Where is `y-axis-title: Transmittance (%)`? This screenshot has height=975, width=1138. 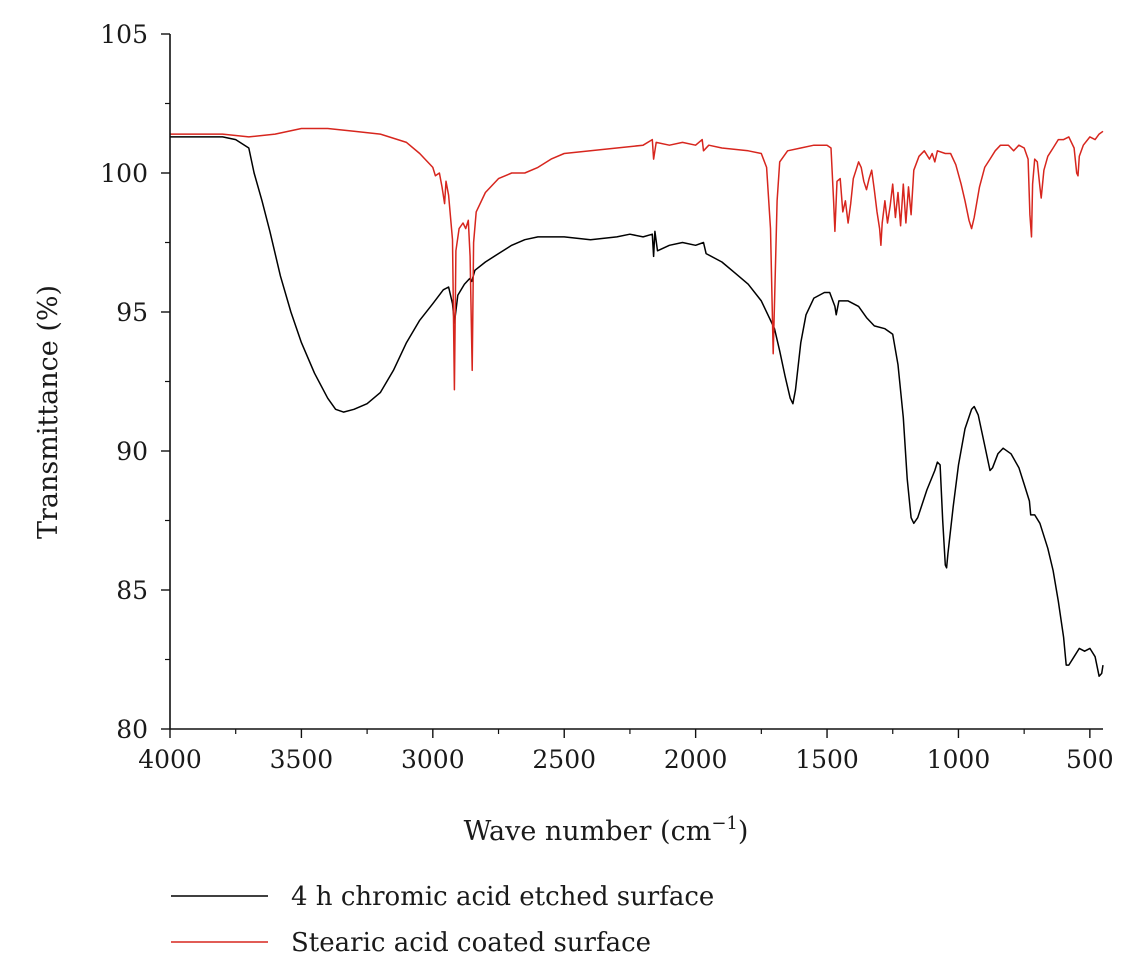
y-axis-title: Transmittance (%) is located at coordinates (48, 412).